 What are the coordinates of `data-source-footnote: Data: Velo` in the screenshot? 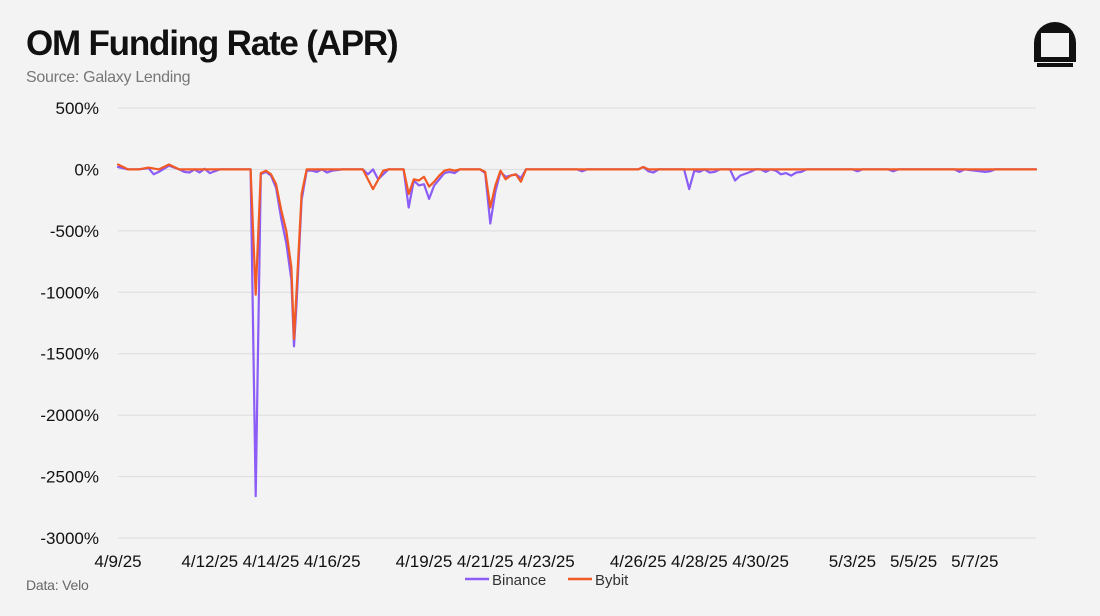 It's located at (57, 585).